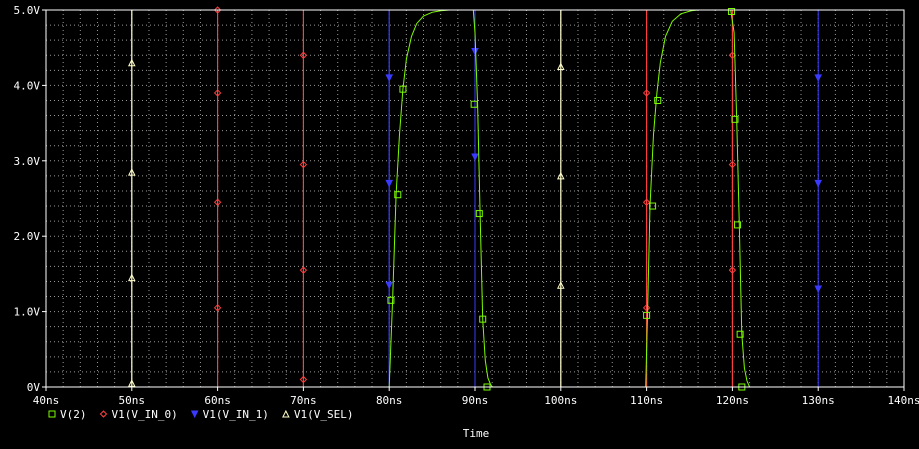  What do you see at coordinates (27, 10) in the screenshot?
I see `y-tick-label: 5.0V` at bounding box center [27, 10].